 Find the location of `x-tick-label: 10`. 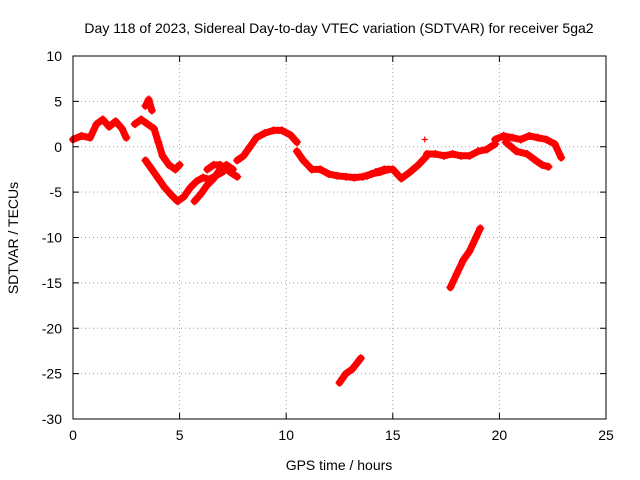

x-tick-label: 10 is located at coordinates (286, 435).